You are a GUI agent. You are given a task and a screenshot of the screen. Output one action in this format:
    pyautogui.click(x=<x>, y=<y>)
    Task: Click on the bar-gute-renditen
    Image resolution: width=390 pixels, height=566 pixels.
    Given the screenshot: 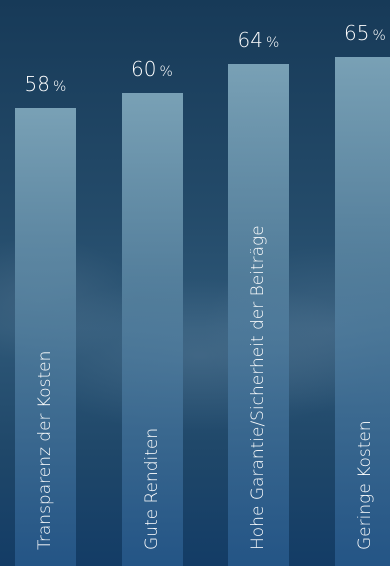 What is the action you would take?
    pyautogui.click(x=152, y=329)
    